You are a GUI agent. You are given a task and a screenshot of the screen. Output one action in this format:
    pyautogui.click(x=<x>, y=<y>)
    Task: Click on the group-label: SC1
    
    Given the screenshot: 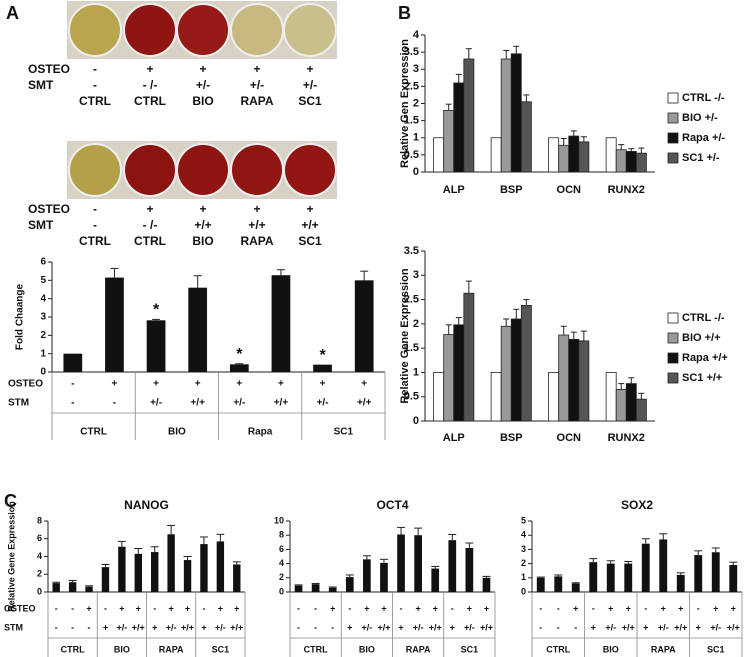 What is the action you would take?
    pyautogui.click(x=470, y=649)
    